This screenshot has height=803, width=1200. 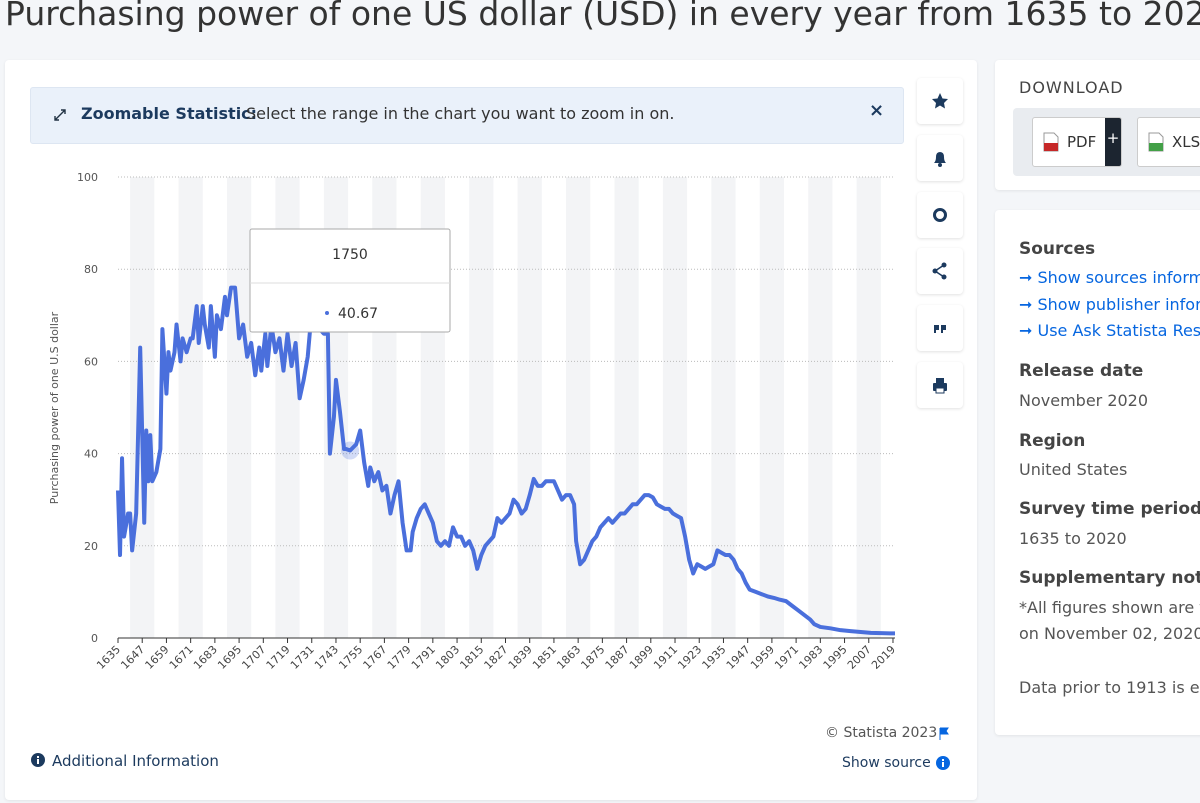 I want to click on x-tick-label: 1827, so click(x=496, y=657).